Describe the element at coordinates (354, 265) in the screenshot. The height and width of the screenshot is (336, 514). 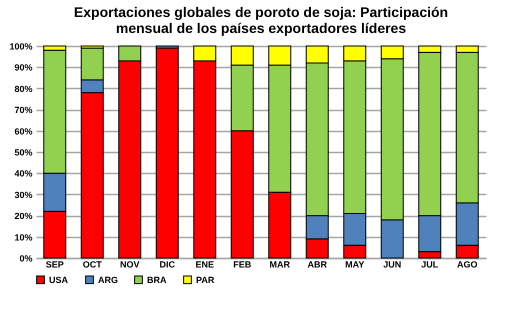
I see `x-tick-label: MAY` at that location.